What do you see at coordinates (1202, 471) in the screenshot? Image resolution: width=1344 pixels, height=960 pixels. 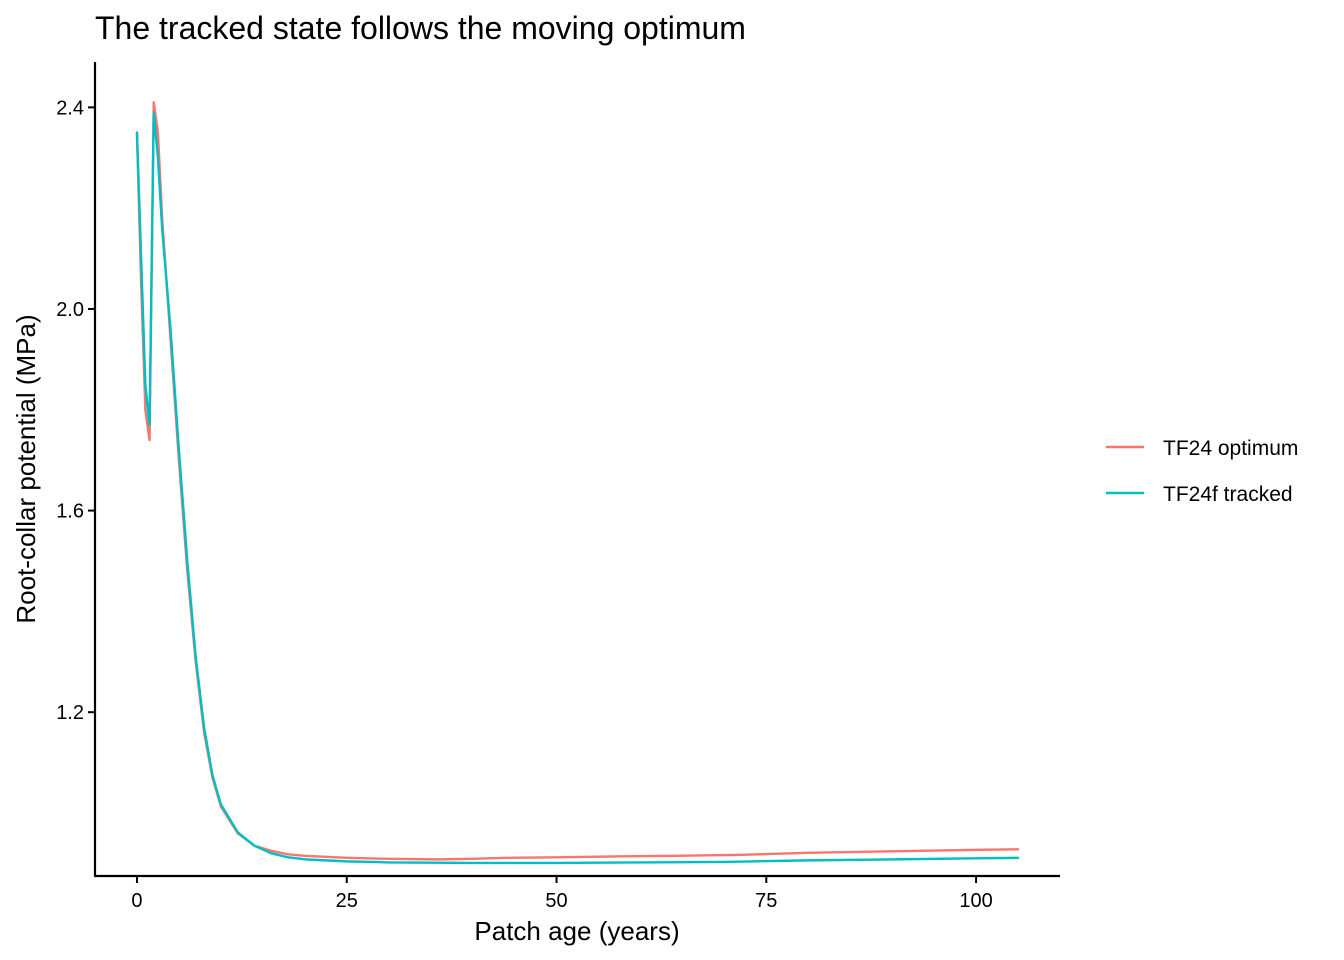 I see `legend: TF24 optimum TF24f tracked` at bounding box center [1202, 471].